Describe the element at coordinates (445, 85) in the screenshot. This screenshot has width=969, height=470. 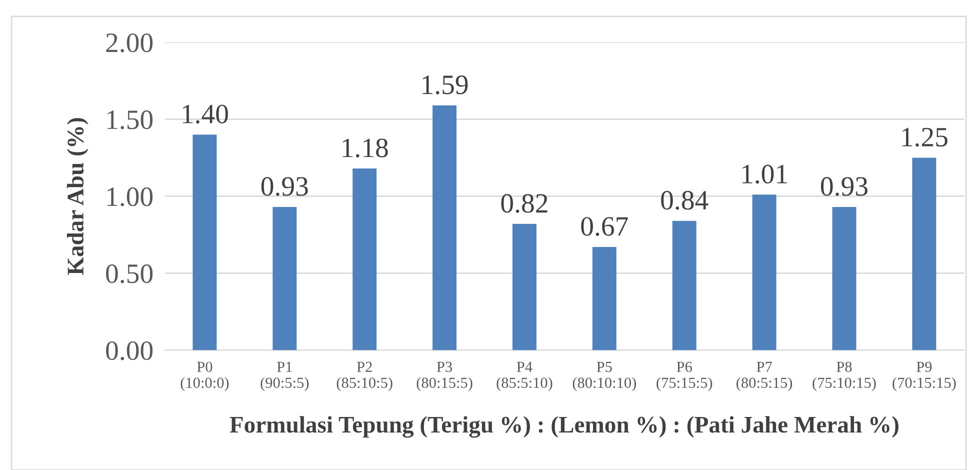
I see `data-label: 1.59` at that location.